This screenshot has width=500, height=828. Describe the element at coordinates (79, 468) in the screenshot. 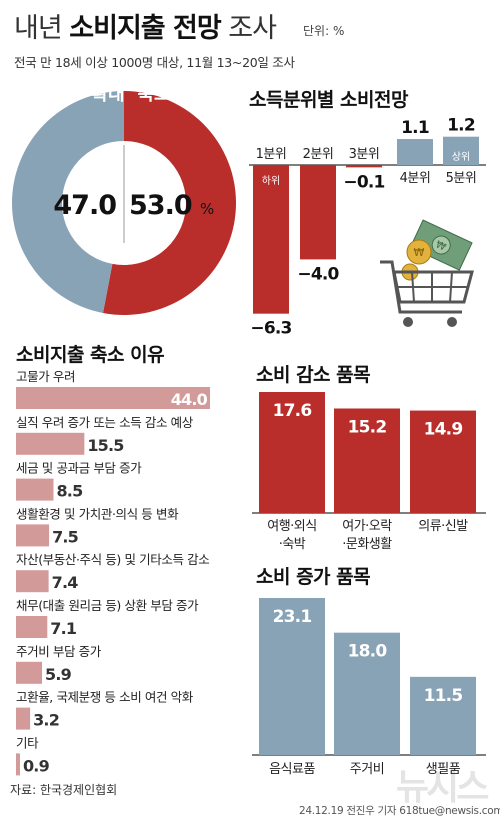

I see `reason-label-3: 세금 및 공과금 부담 증가` at that location.